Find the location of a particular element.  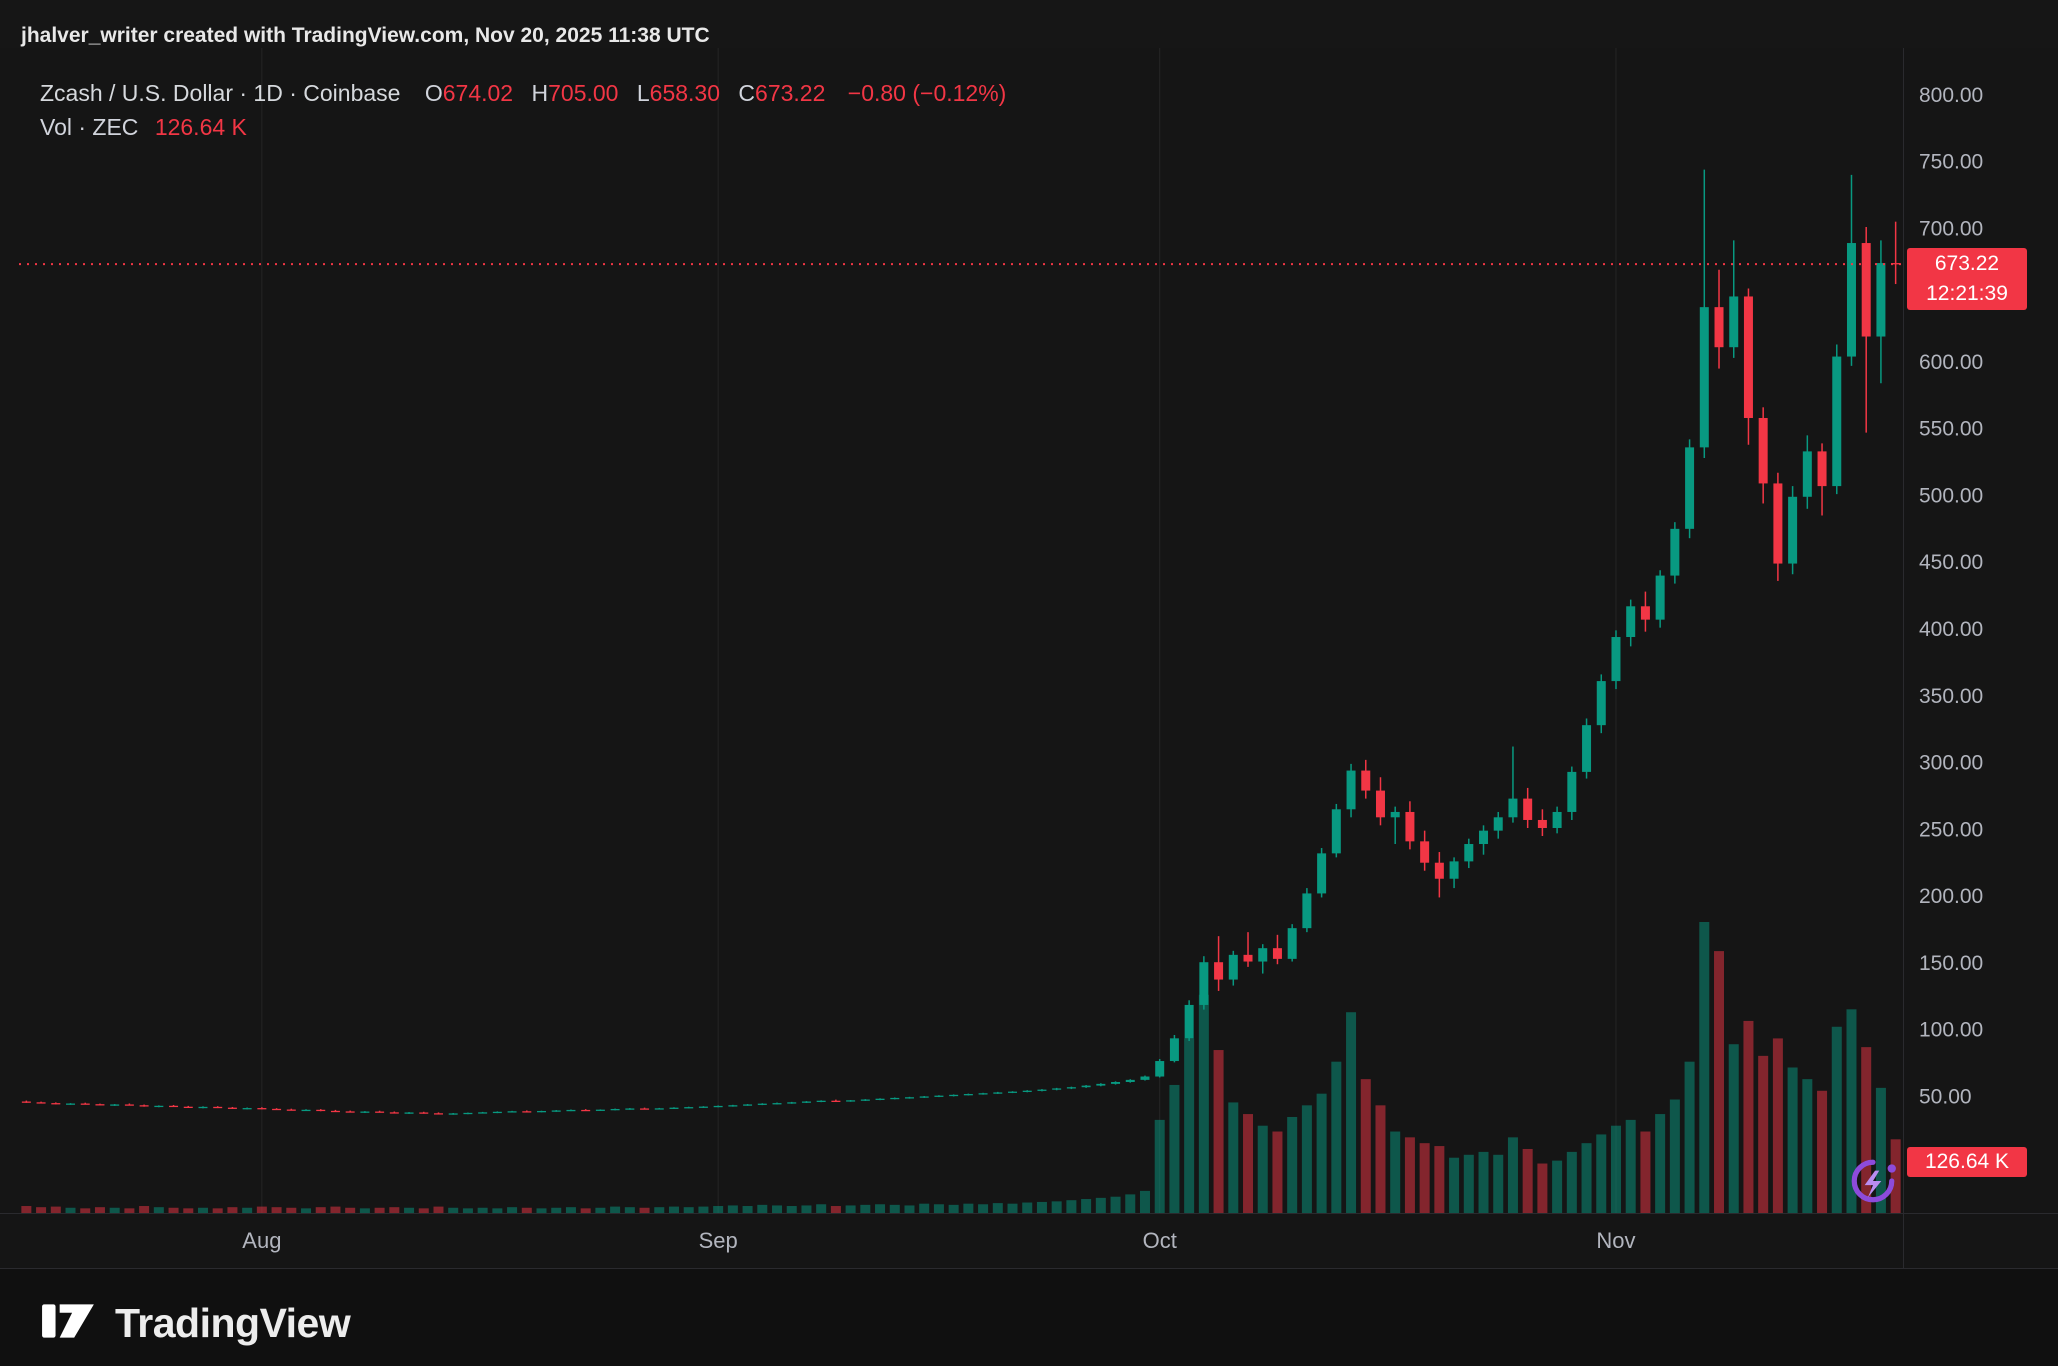

high-pair: H705.00 is located at coordinates (574, 93).